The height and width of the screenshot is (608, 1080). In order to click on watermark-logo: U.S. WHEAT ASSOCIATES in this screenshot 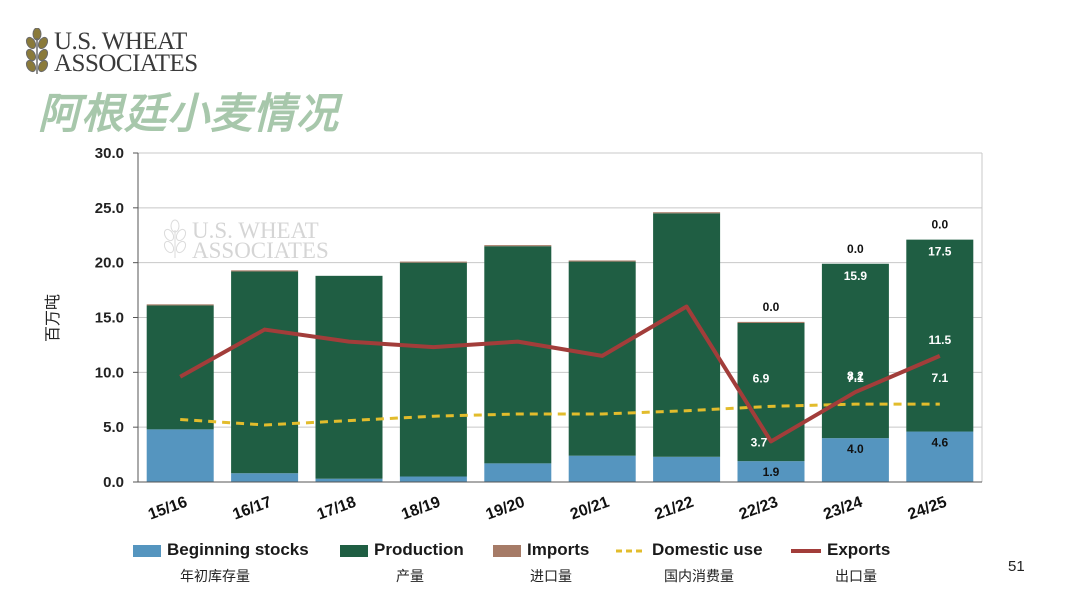, I will do `click(246, 240)`.